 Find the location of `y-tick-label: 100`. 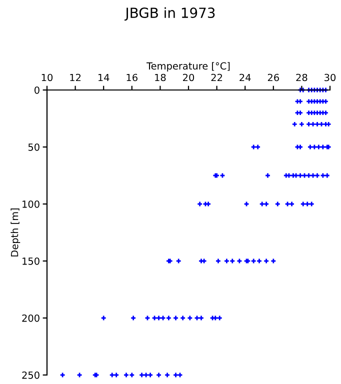

y-tick-label: 100 is located at coordinates (31, 204).